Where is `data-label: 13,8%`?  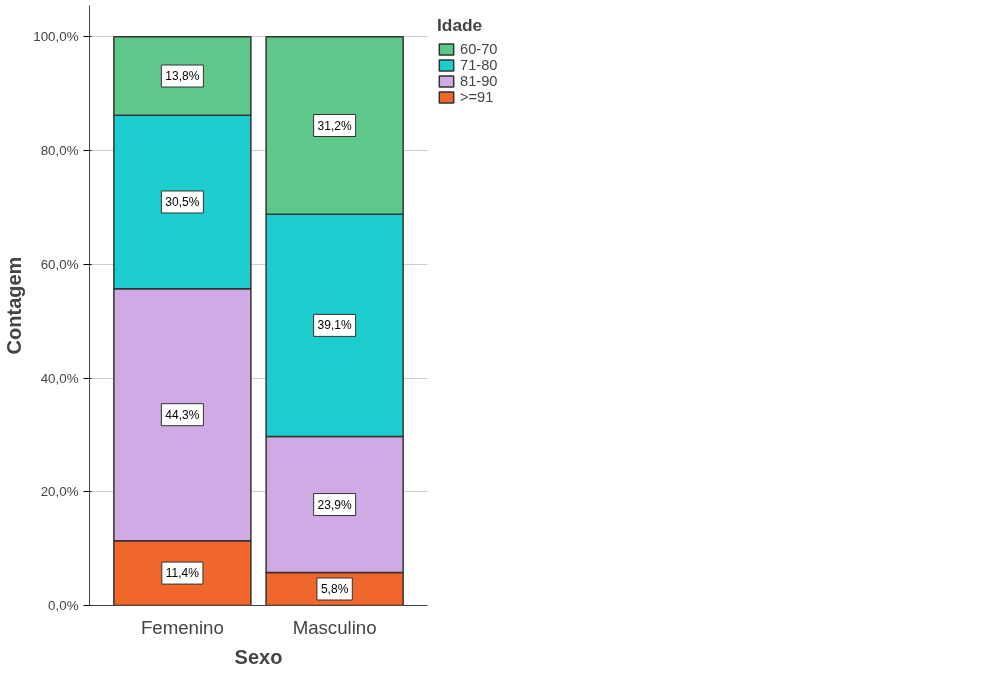
data-label: 13,8% is located at coordinates (182, 76).